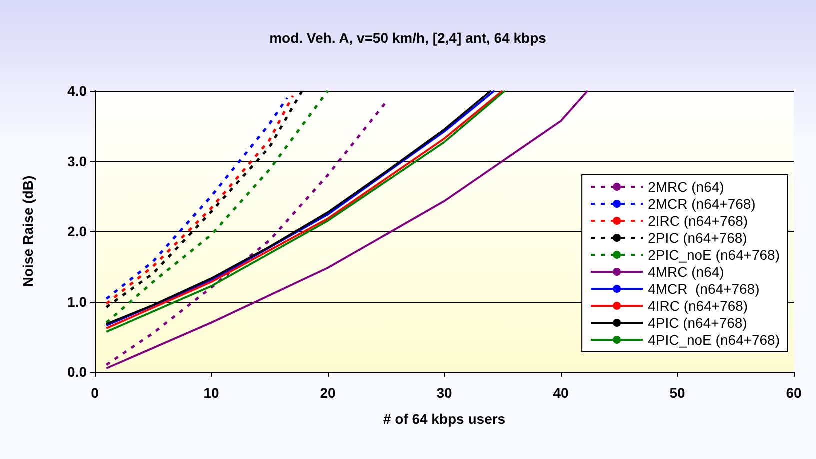 This screenshot has width=816, height=459. Describe the element at coordinates (408, 38) in the screenshot. I see `chart-title: mod. Veh. A, v=50 km/h, [2,4] ant, 64 kbps` at that location.